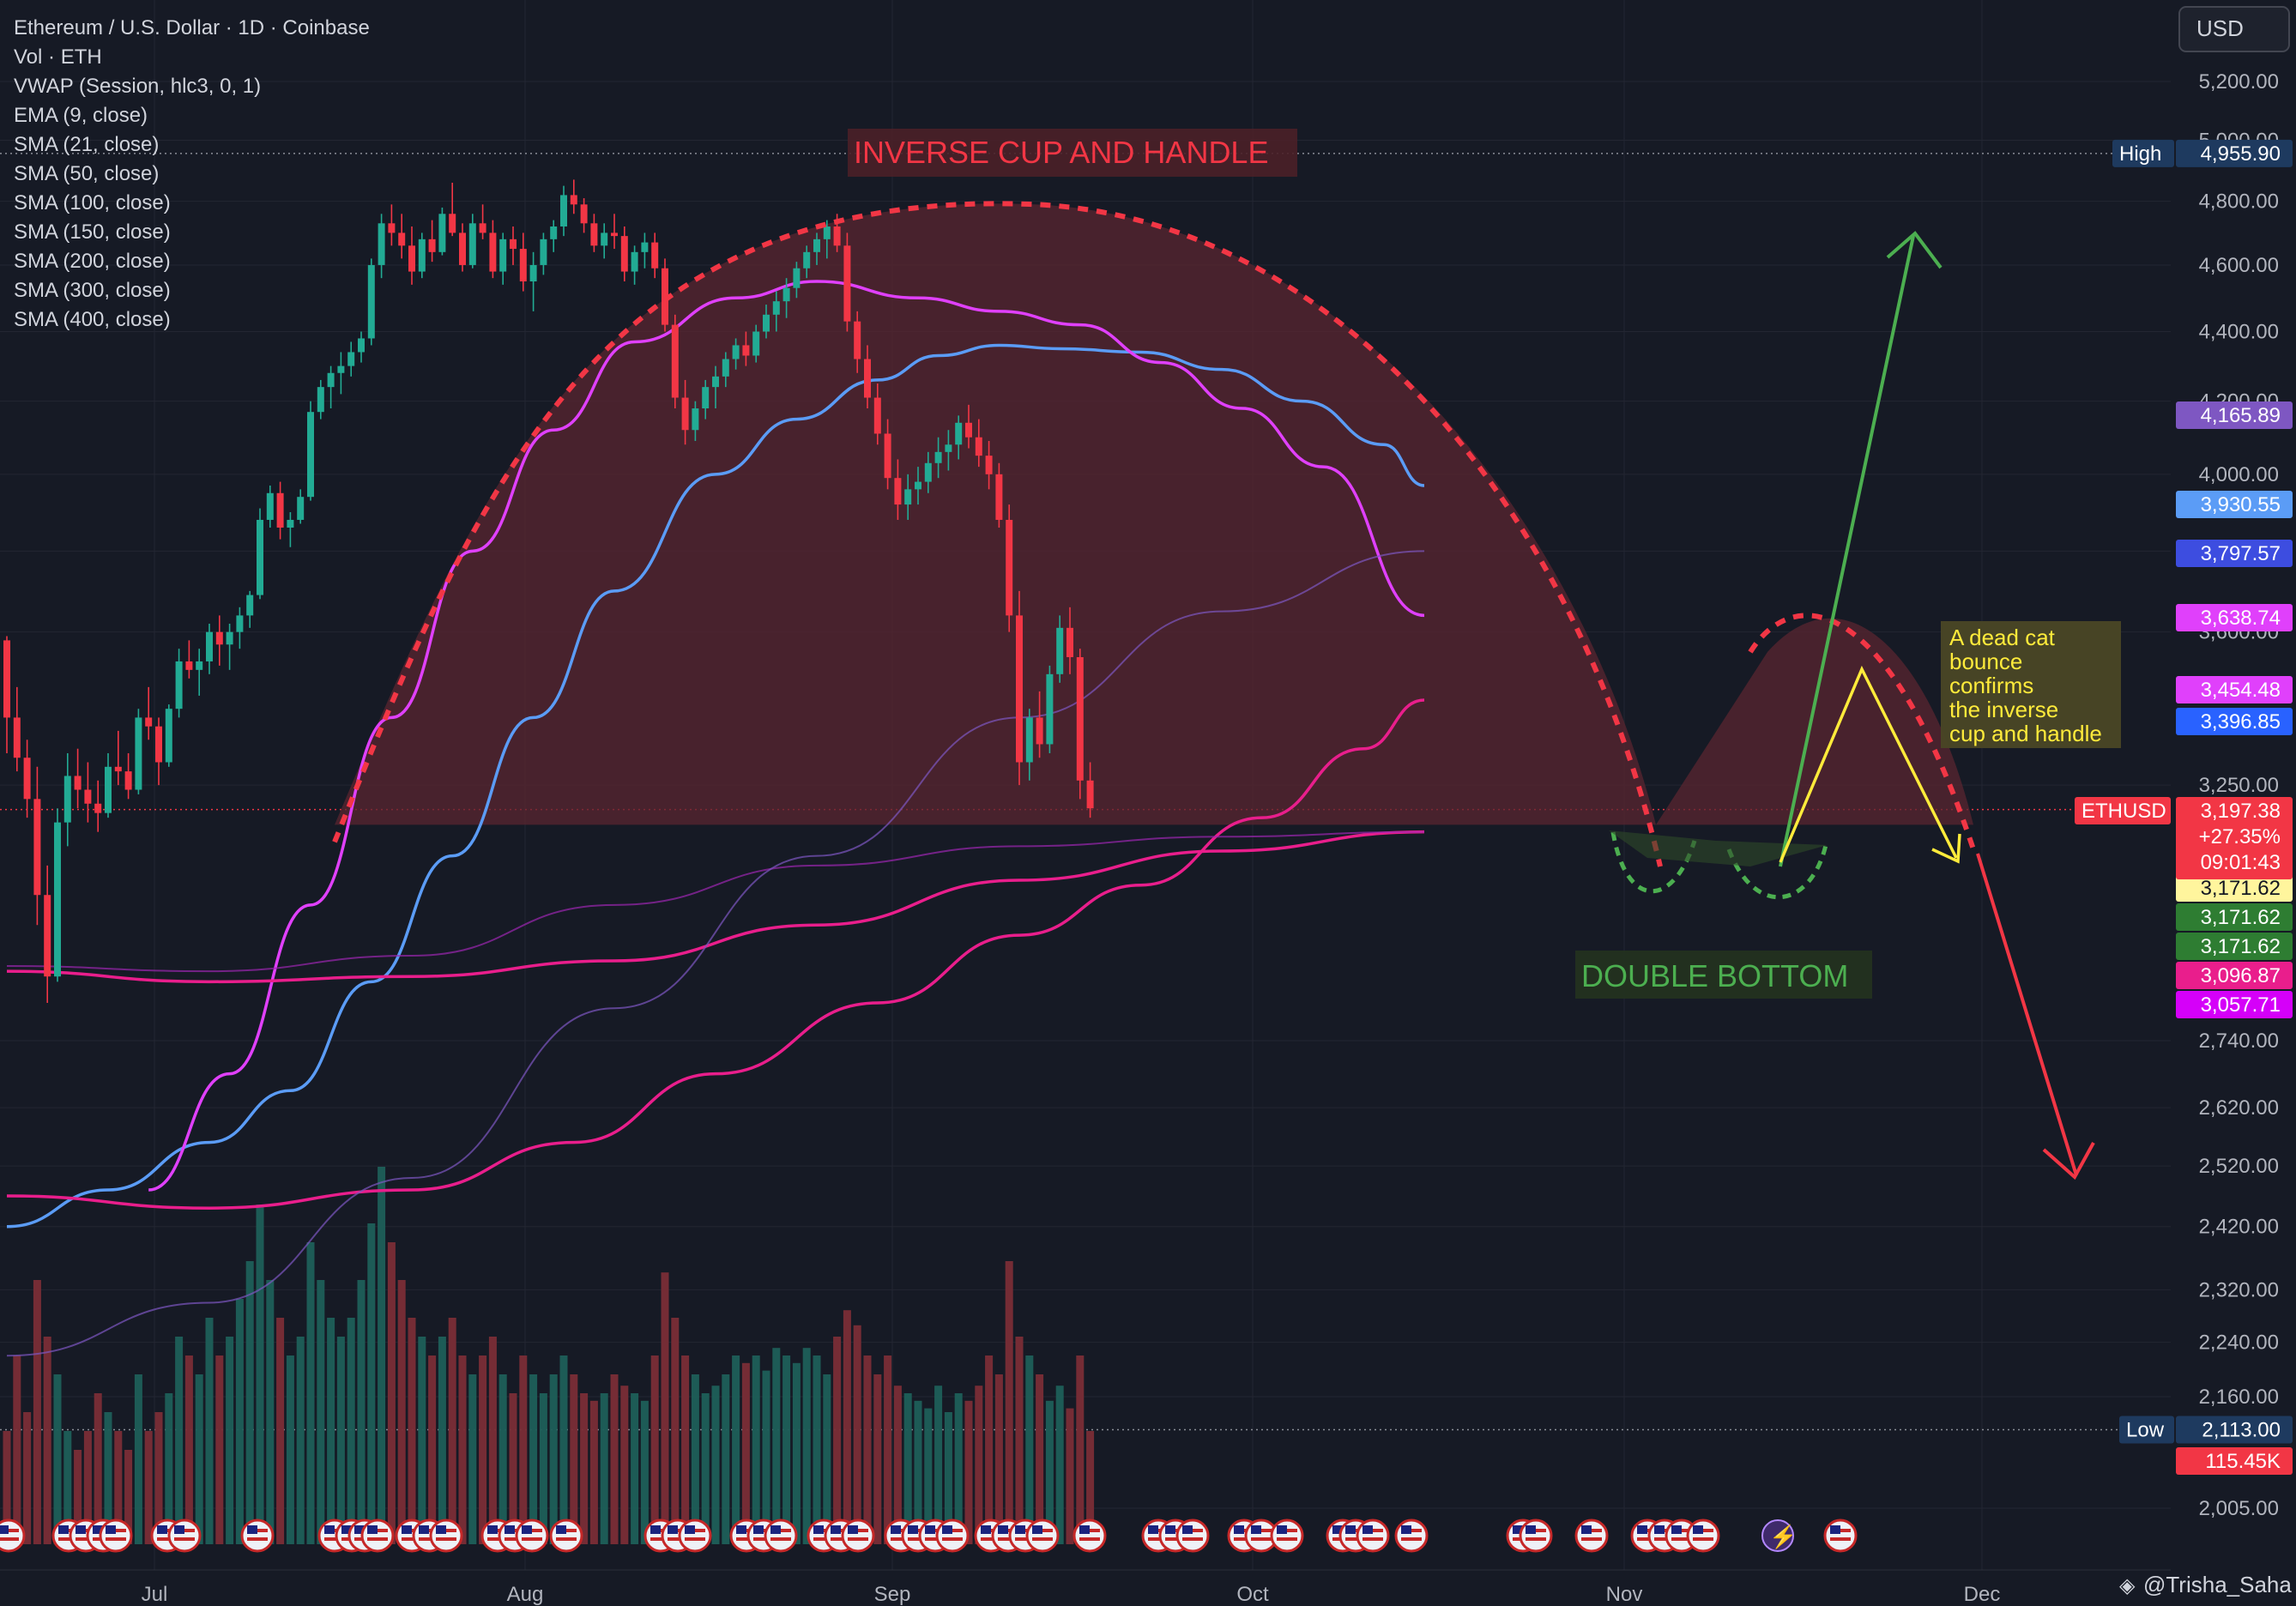 This screenshot has height=1606, width=2296. I want to click on author-credit: ◈ @Trisha_Saha, so click(2206, 1584).